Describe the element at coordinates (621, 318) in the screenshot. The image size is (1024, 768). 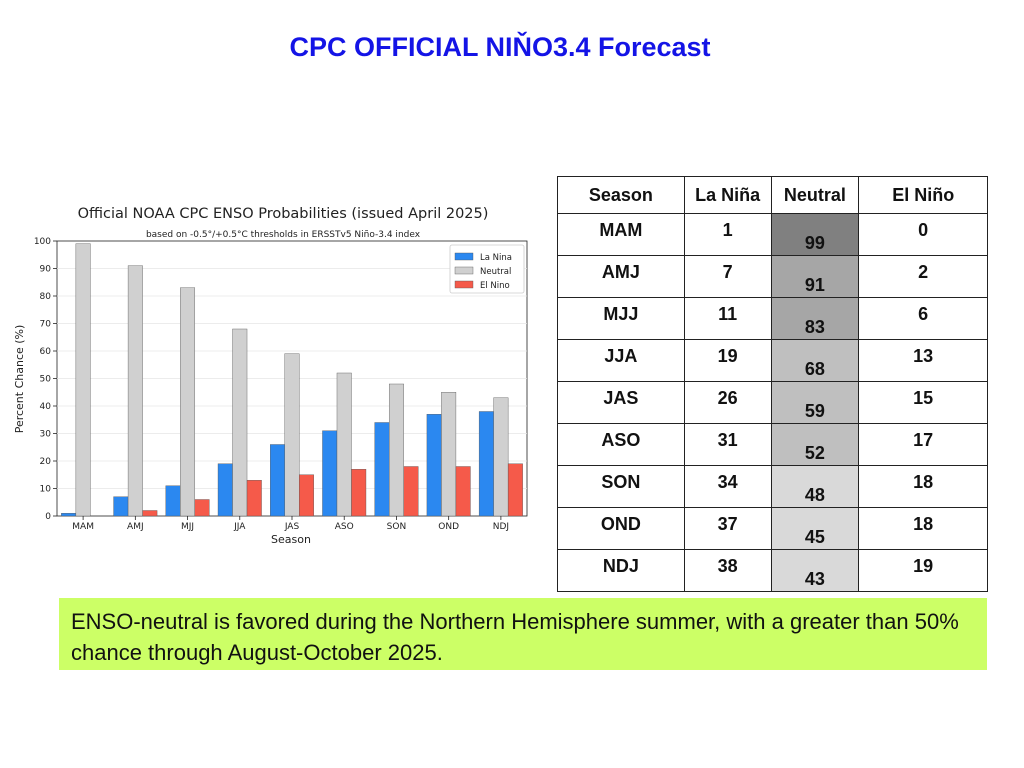
I see `cell-season: MJJ` at that location.